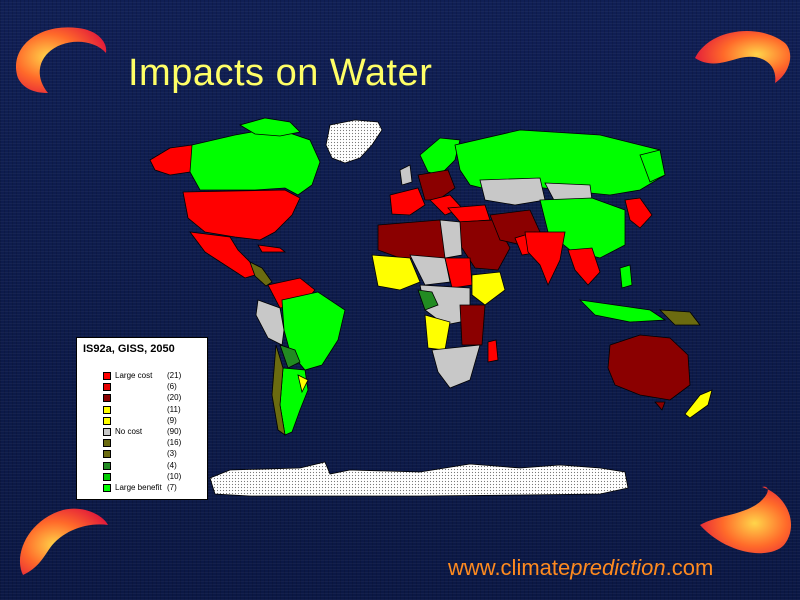  What do you see at coordinates (689, 567) in the screenshot?
I see `url-suffix: .com` at bounding box center [689, 567].